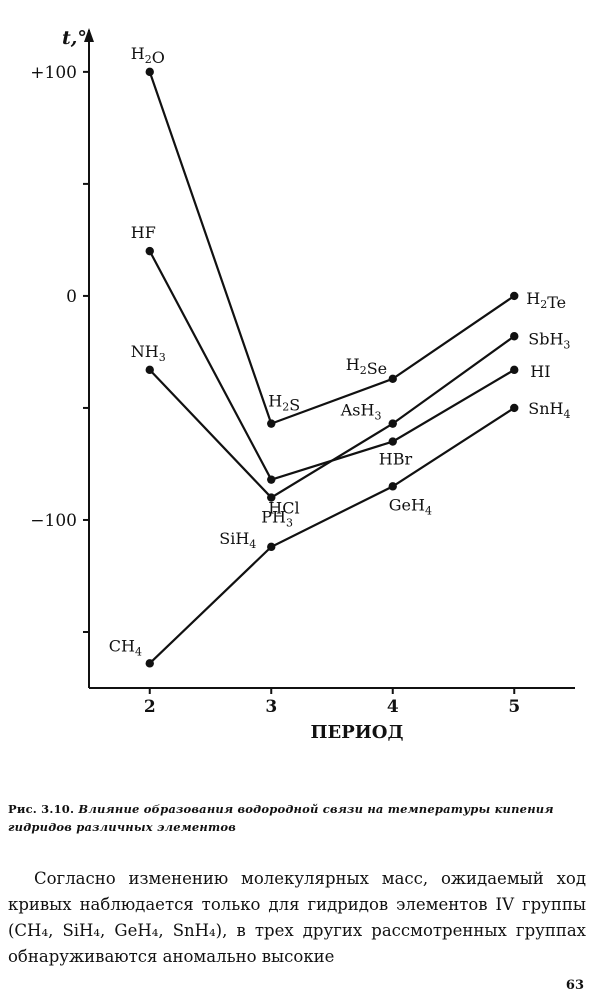 Image resolution: width=600 pixels, height=1002 pixels. I want to click on label-part: SbH, so click(545, 338).